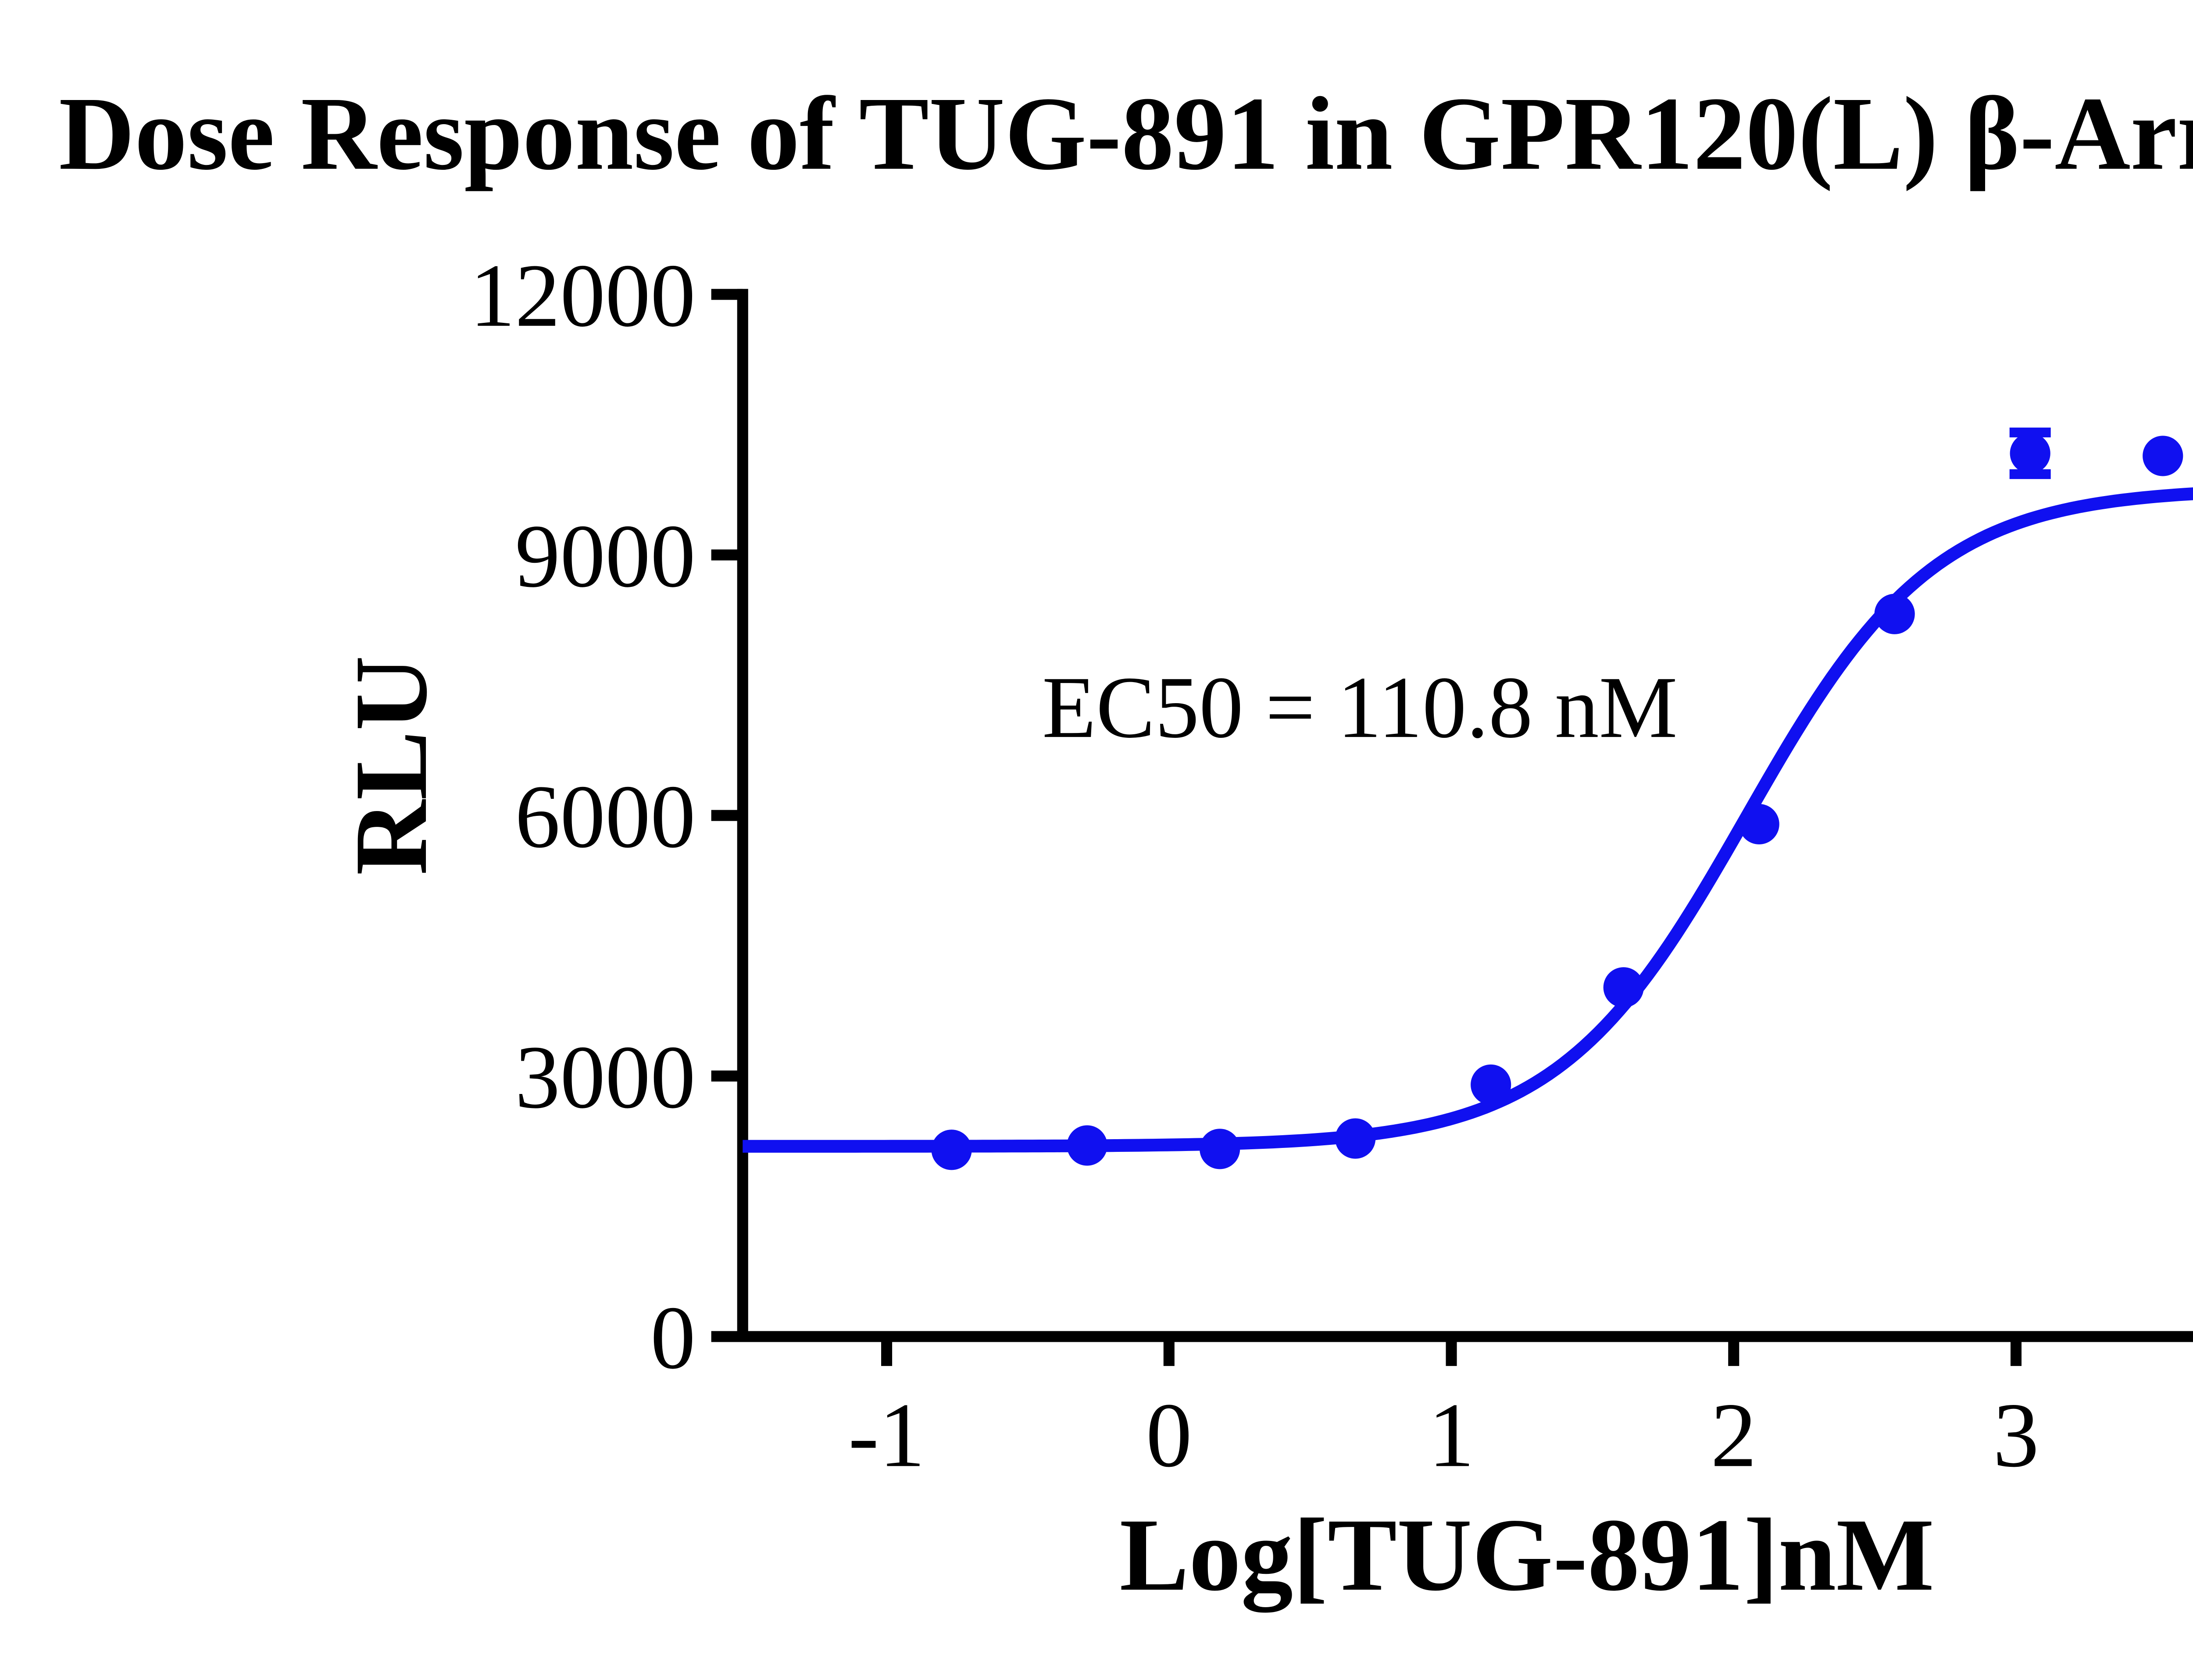 This screenshot has width=2193, height=1680. What do you see at coordinates (391, 766) in the screenshot?
I see `y-axis-label: RLU` at bounding box center [391, 766].